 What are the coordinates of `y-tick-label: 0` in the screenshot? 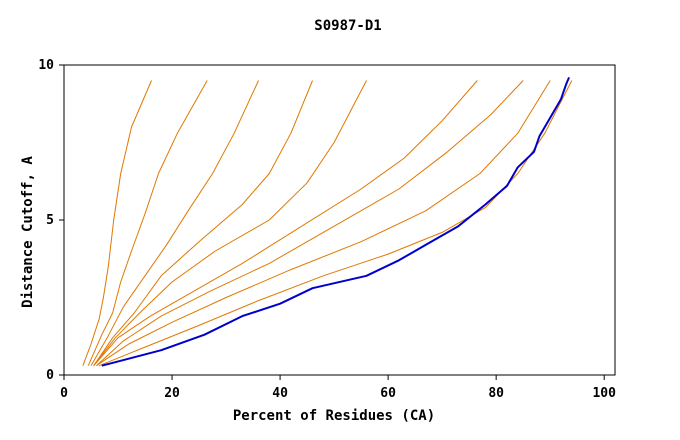 It's located at (50, 375).